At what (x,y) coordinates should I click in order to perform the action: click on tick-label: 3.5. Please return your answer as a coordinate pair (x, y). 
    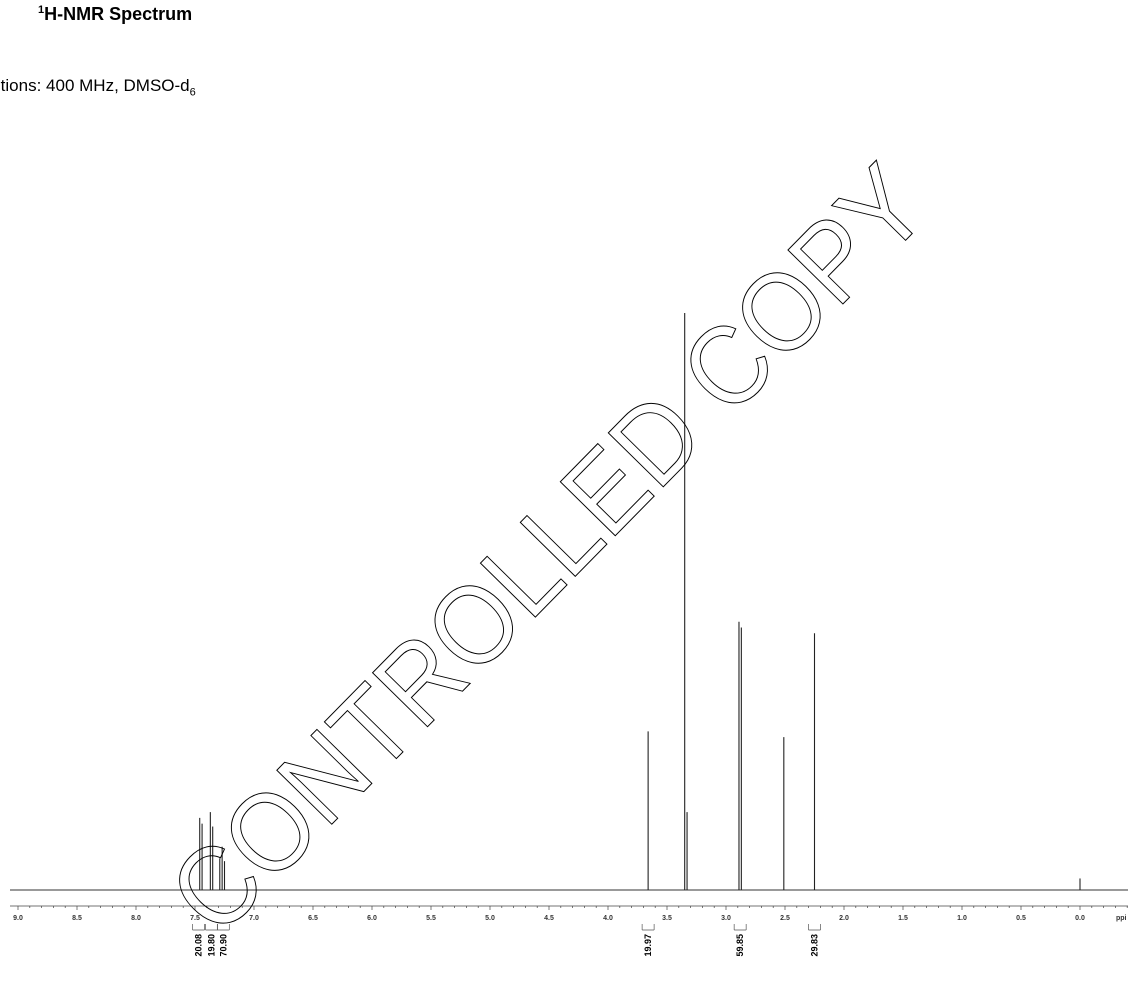
    Looking at the image, I should click on (667, 918).